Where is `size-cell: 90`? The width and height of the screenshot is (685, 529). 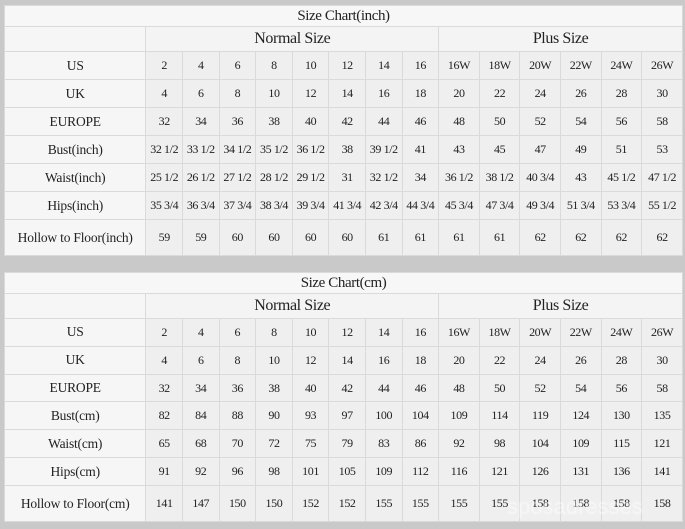 size-cell: 90 is located at coordinates (274, 416).